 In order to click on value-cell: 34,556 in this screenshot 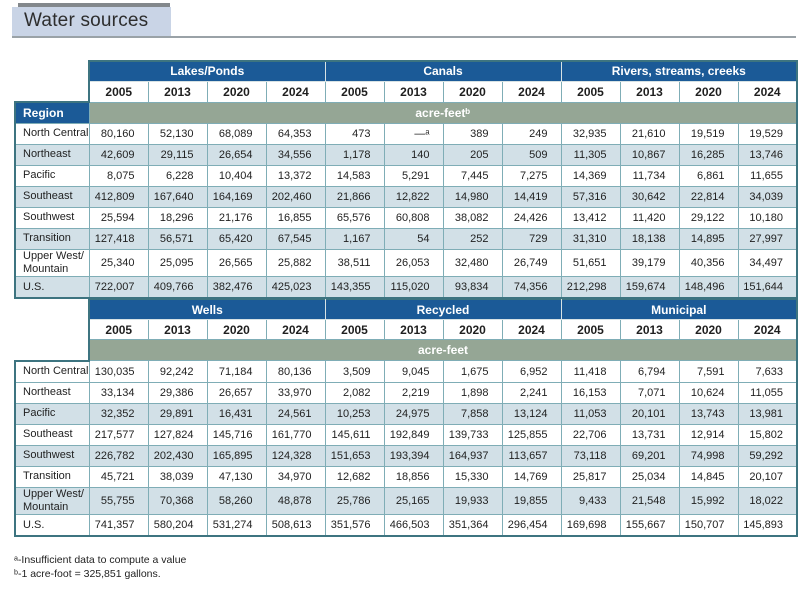, I will do `click(295, 155)`.